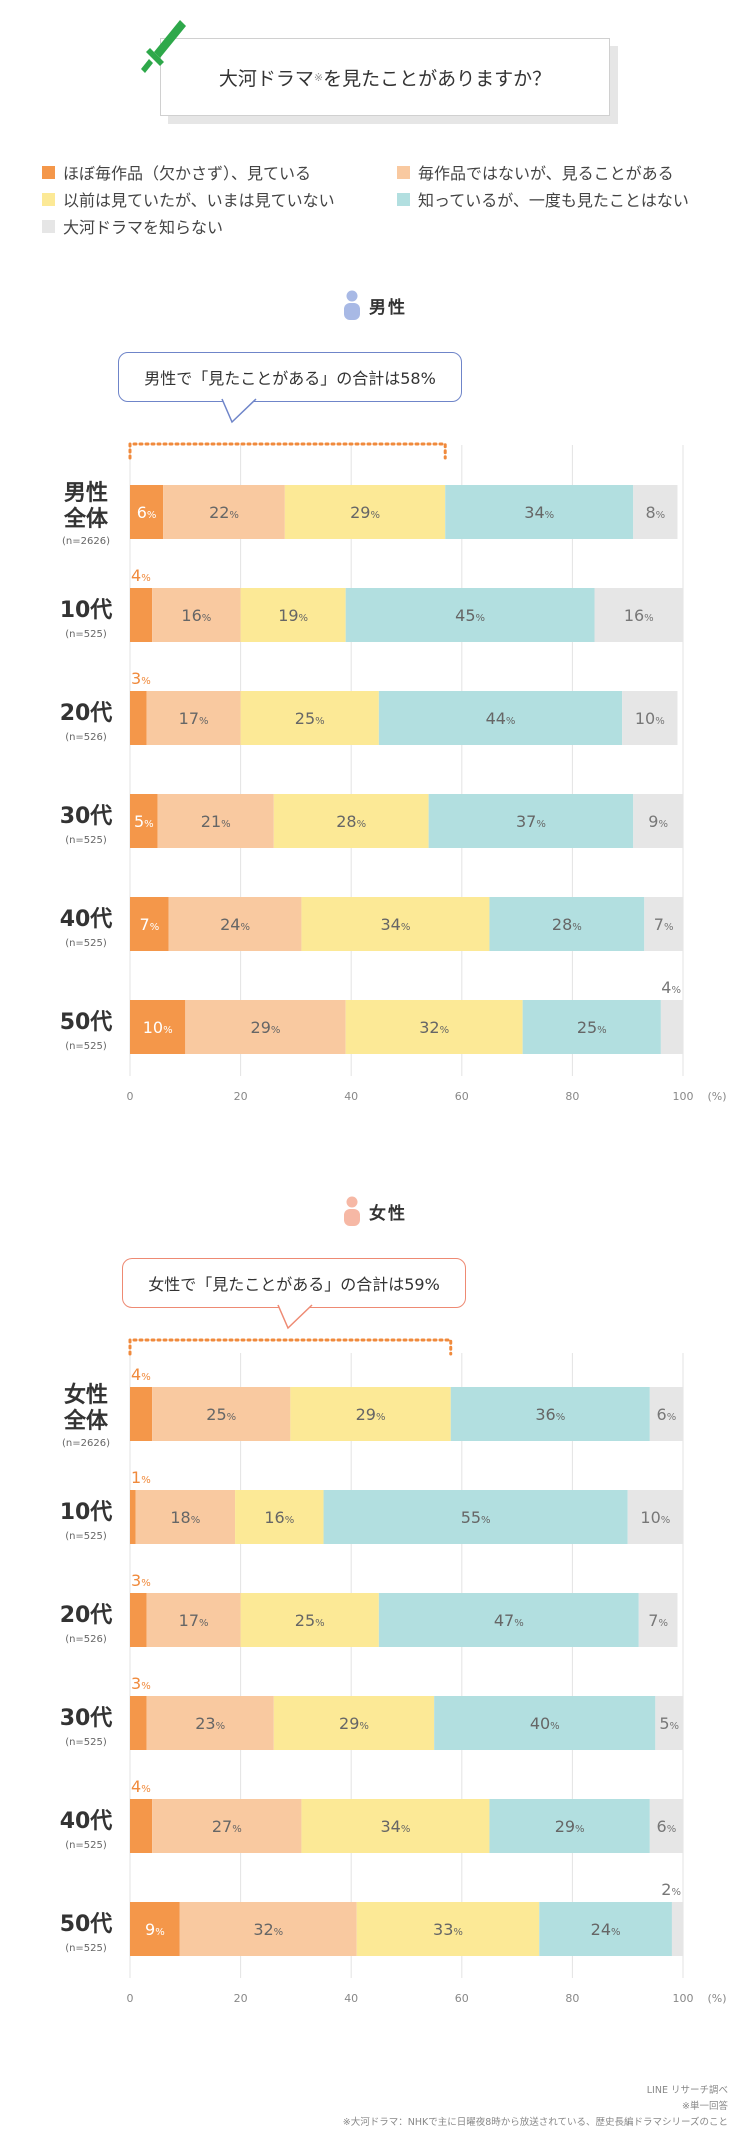  What do you see at coordinates (351, 1096) in the screenshot?
I see `tick-label: 40` at bounding box center [351, 1096].